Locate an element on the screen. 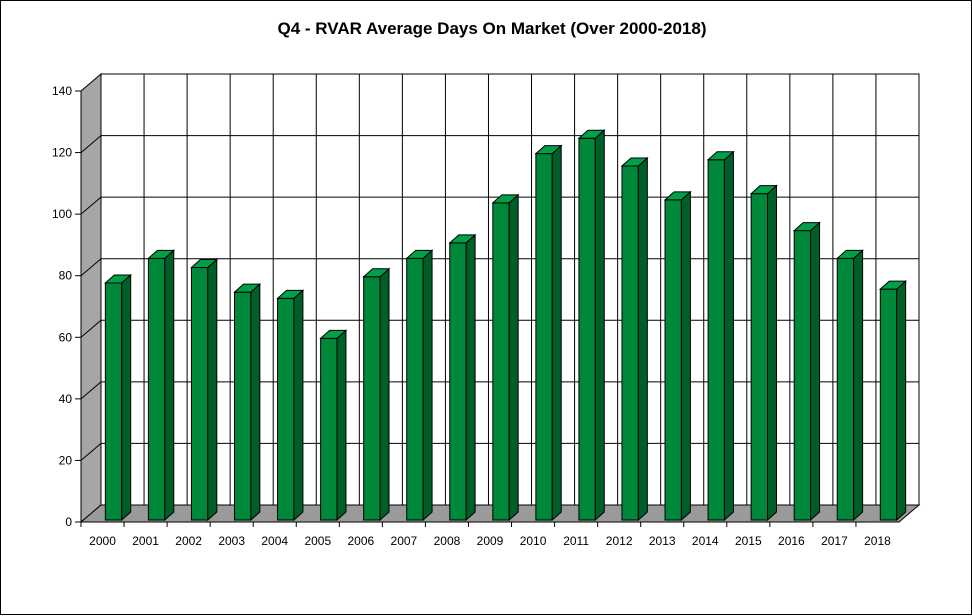 The height and width of the screenshot is (616, 972). x-tick-label: 2010 is located at coordinates (533, 541).